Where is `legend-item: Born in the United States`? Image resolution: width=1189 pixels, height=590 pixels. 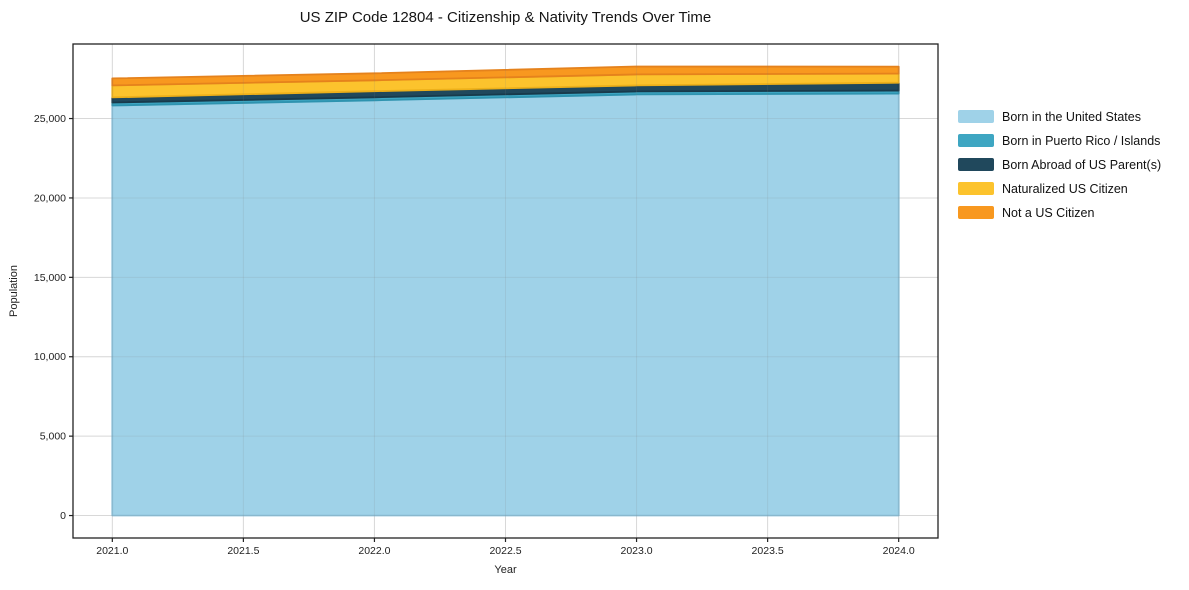
legend-item: Born in the United States is located at coordinates (1059, 116).